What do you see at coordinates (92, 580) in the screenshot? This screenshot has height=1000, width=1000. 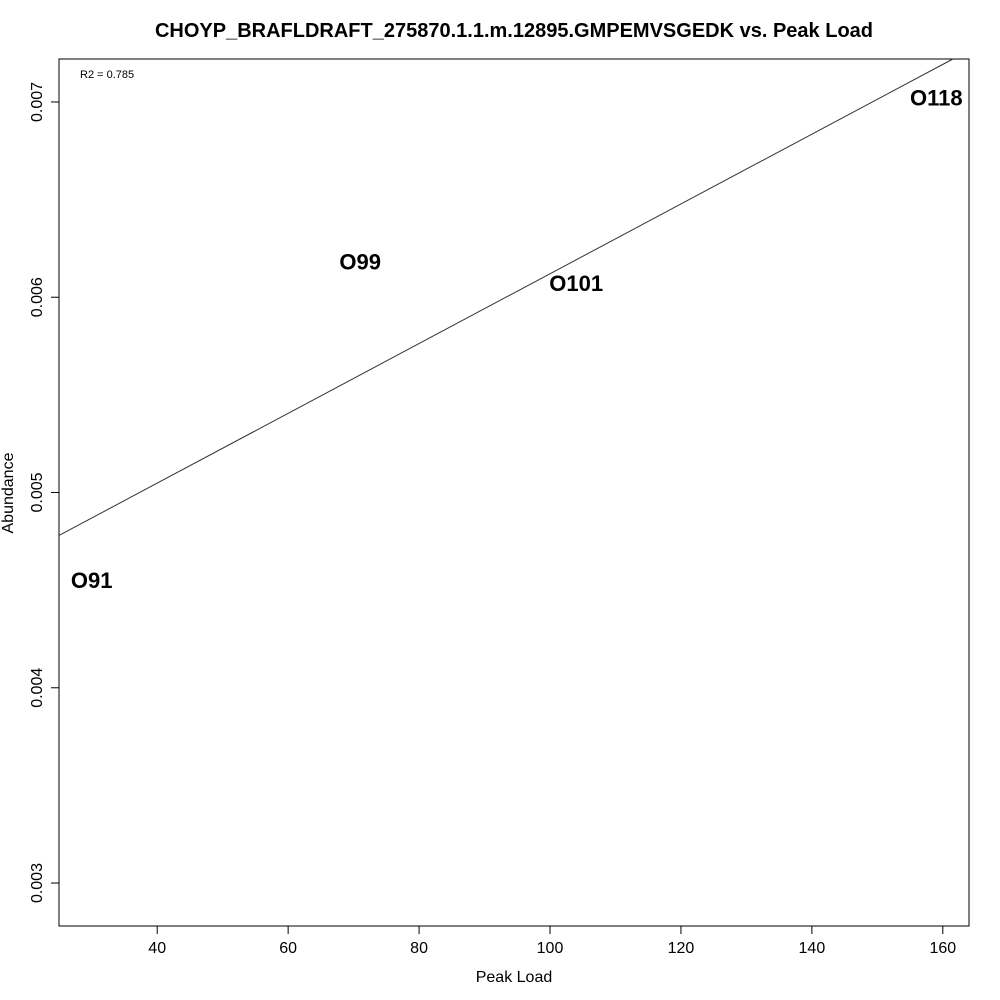 I see `point-label-o91: O91` at bounding box center [92, 580].